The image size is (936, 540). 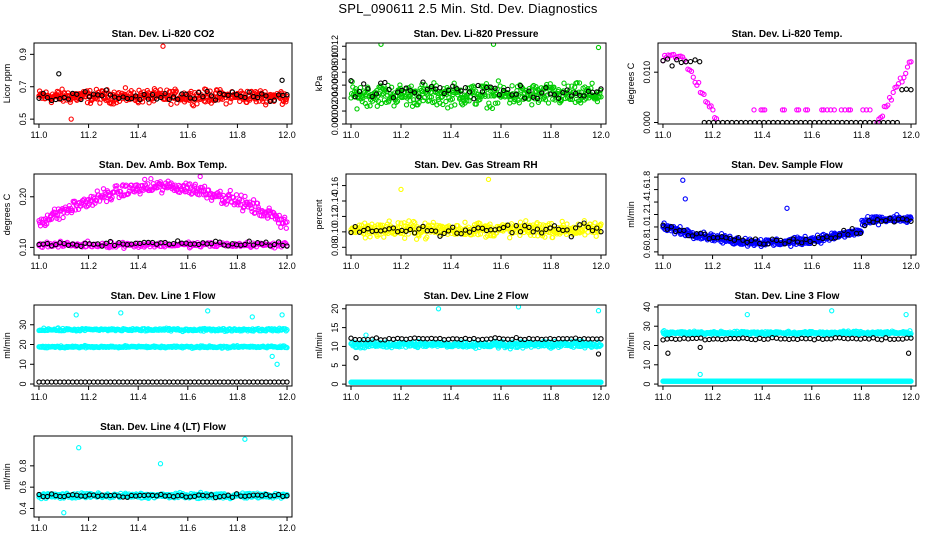 What do you see at coordinates (647, 239) in the screenshot?
I see `y-tick-label: 0.8` at bounding box center [647, 239].